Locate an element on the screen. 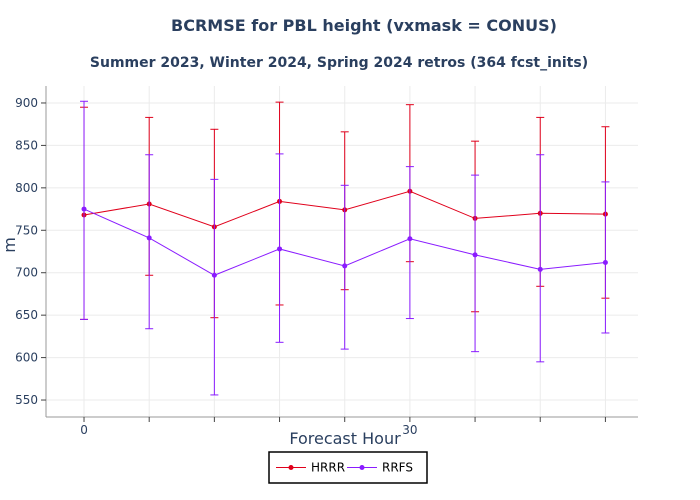 The width and height of the screenshot is (700, 500). y-axis-title: m is located at coordinates (9, 245).